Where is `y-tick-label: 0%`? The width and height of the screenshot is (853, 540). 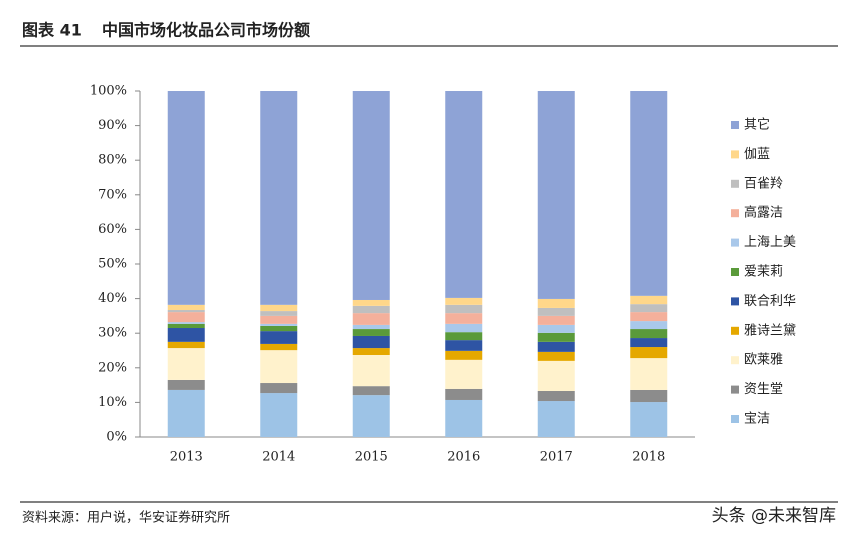 y-tick-label: 0% is located at coordinates (116, 437).